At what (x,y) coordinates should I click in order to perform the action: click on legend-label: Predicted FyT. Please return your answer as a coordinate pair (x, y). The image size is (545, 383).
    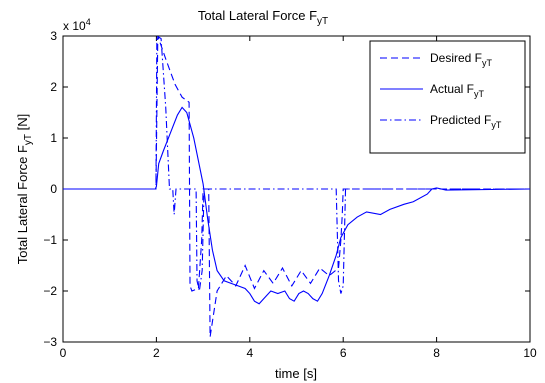
    Looking at the image, I should click on (466, 121).